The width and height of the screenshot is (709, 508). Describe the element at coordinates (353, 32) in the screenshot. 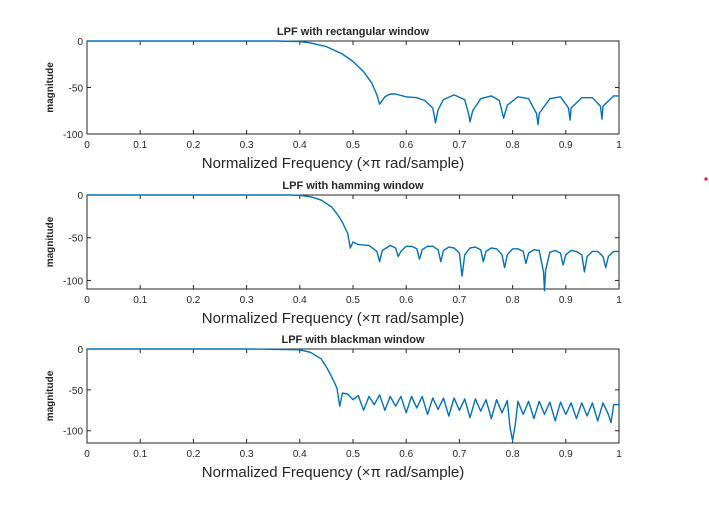

I see `chart-title: LPF with rectangular window` at that location.